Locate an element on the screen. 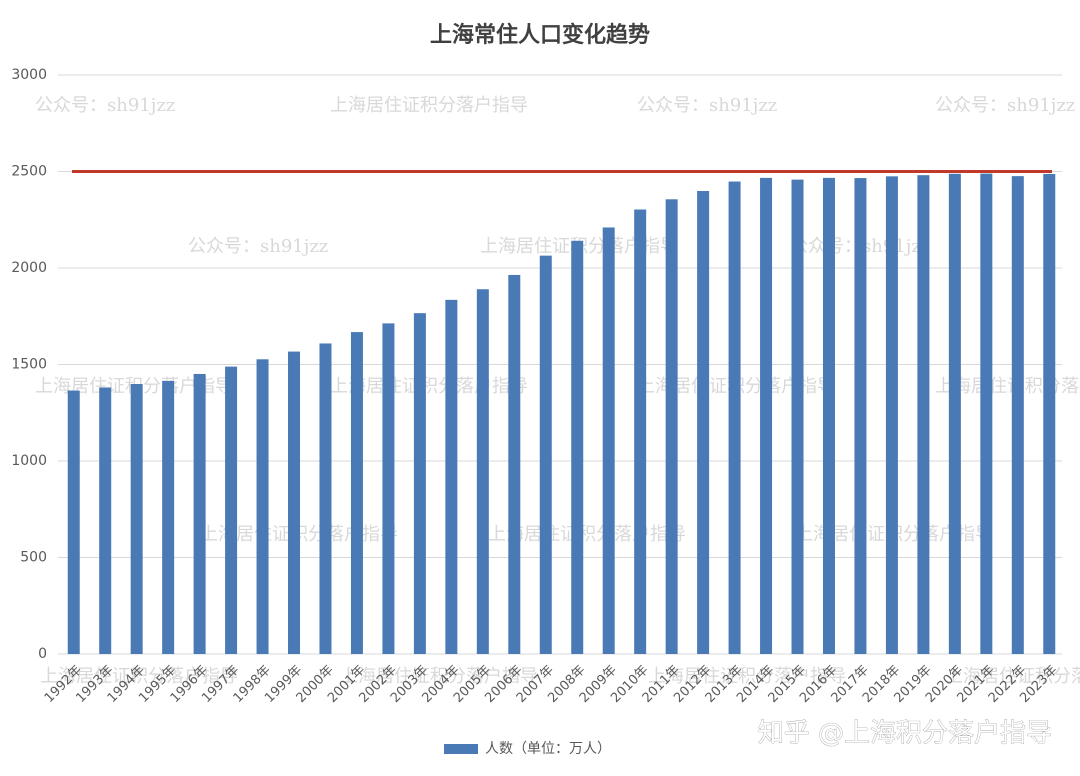  y-tick-label: 2000 is located at coordinates (29, 268).